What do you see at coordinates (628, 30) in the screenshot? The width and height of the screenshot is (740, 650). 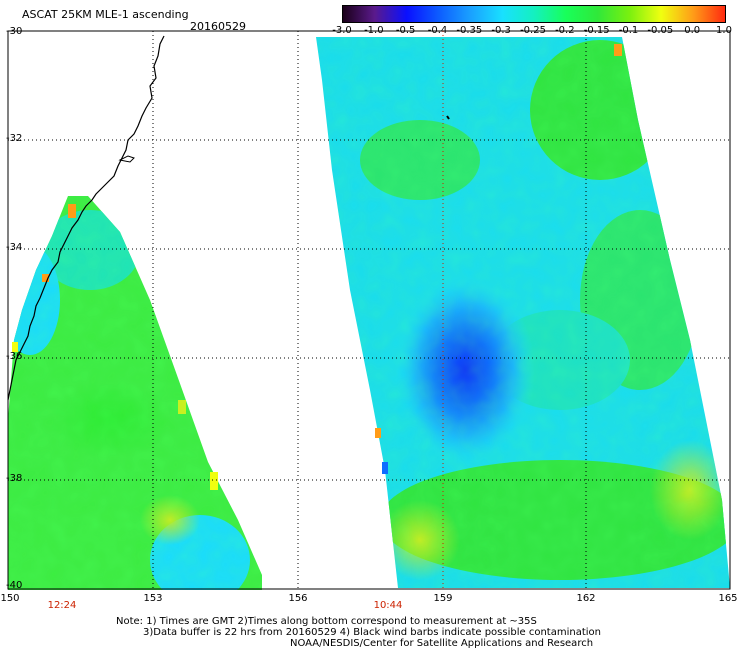 I see `colorbar-tick-label: -0.1` at bounding box center [628, 30].